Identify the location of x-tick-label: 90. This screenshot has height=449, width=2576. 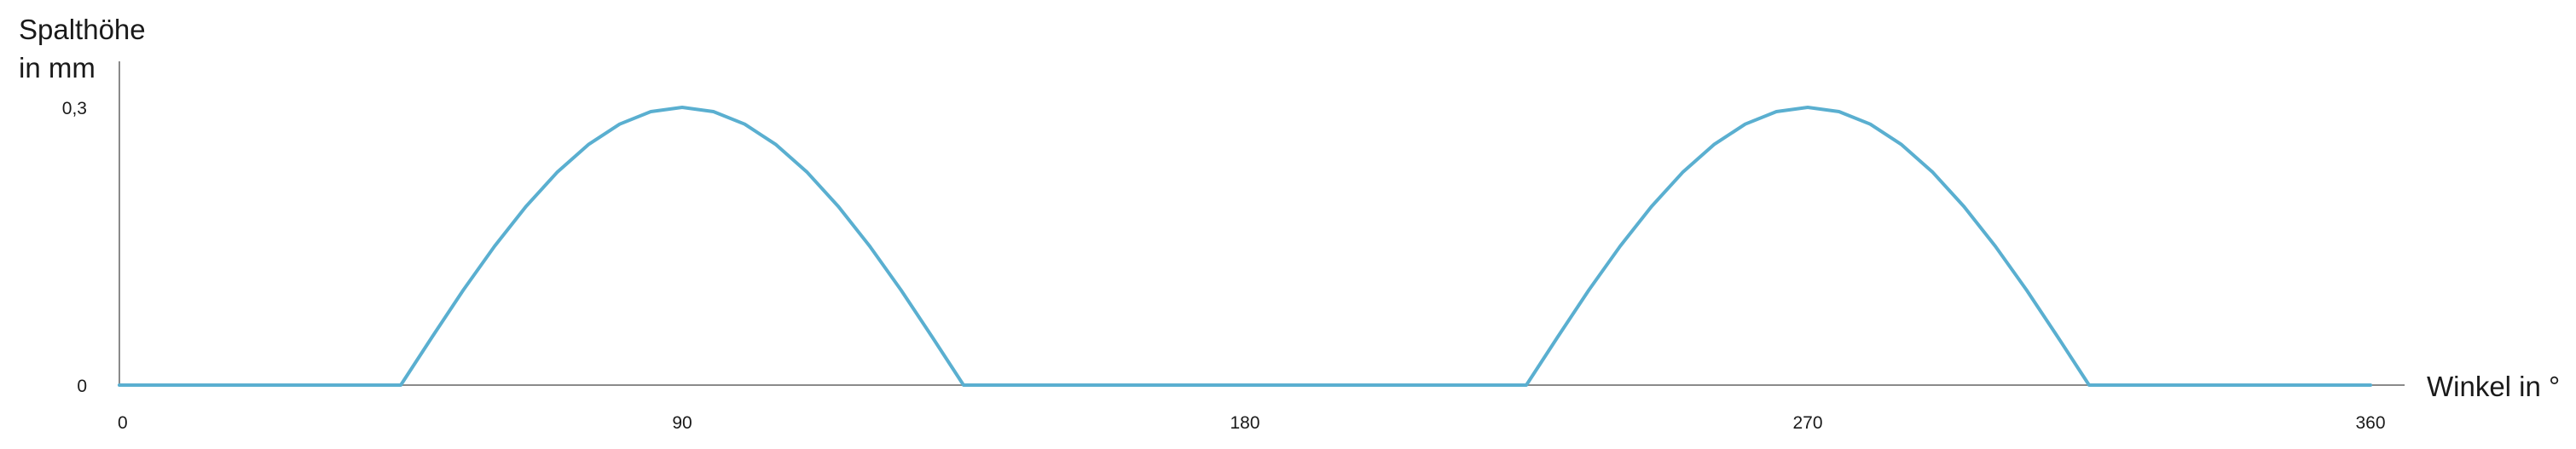
(682, 423).